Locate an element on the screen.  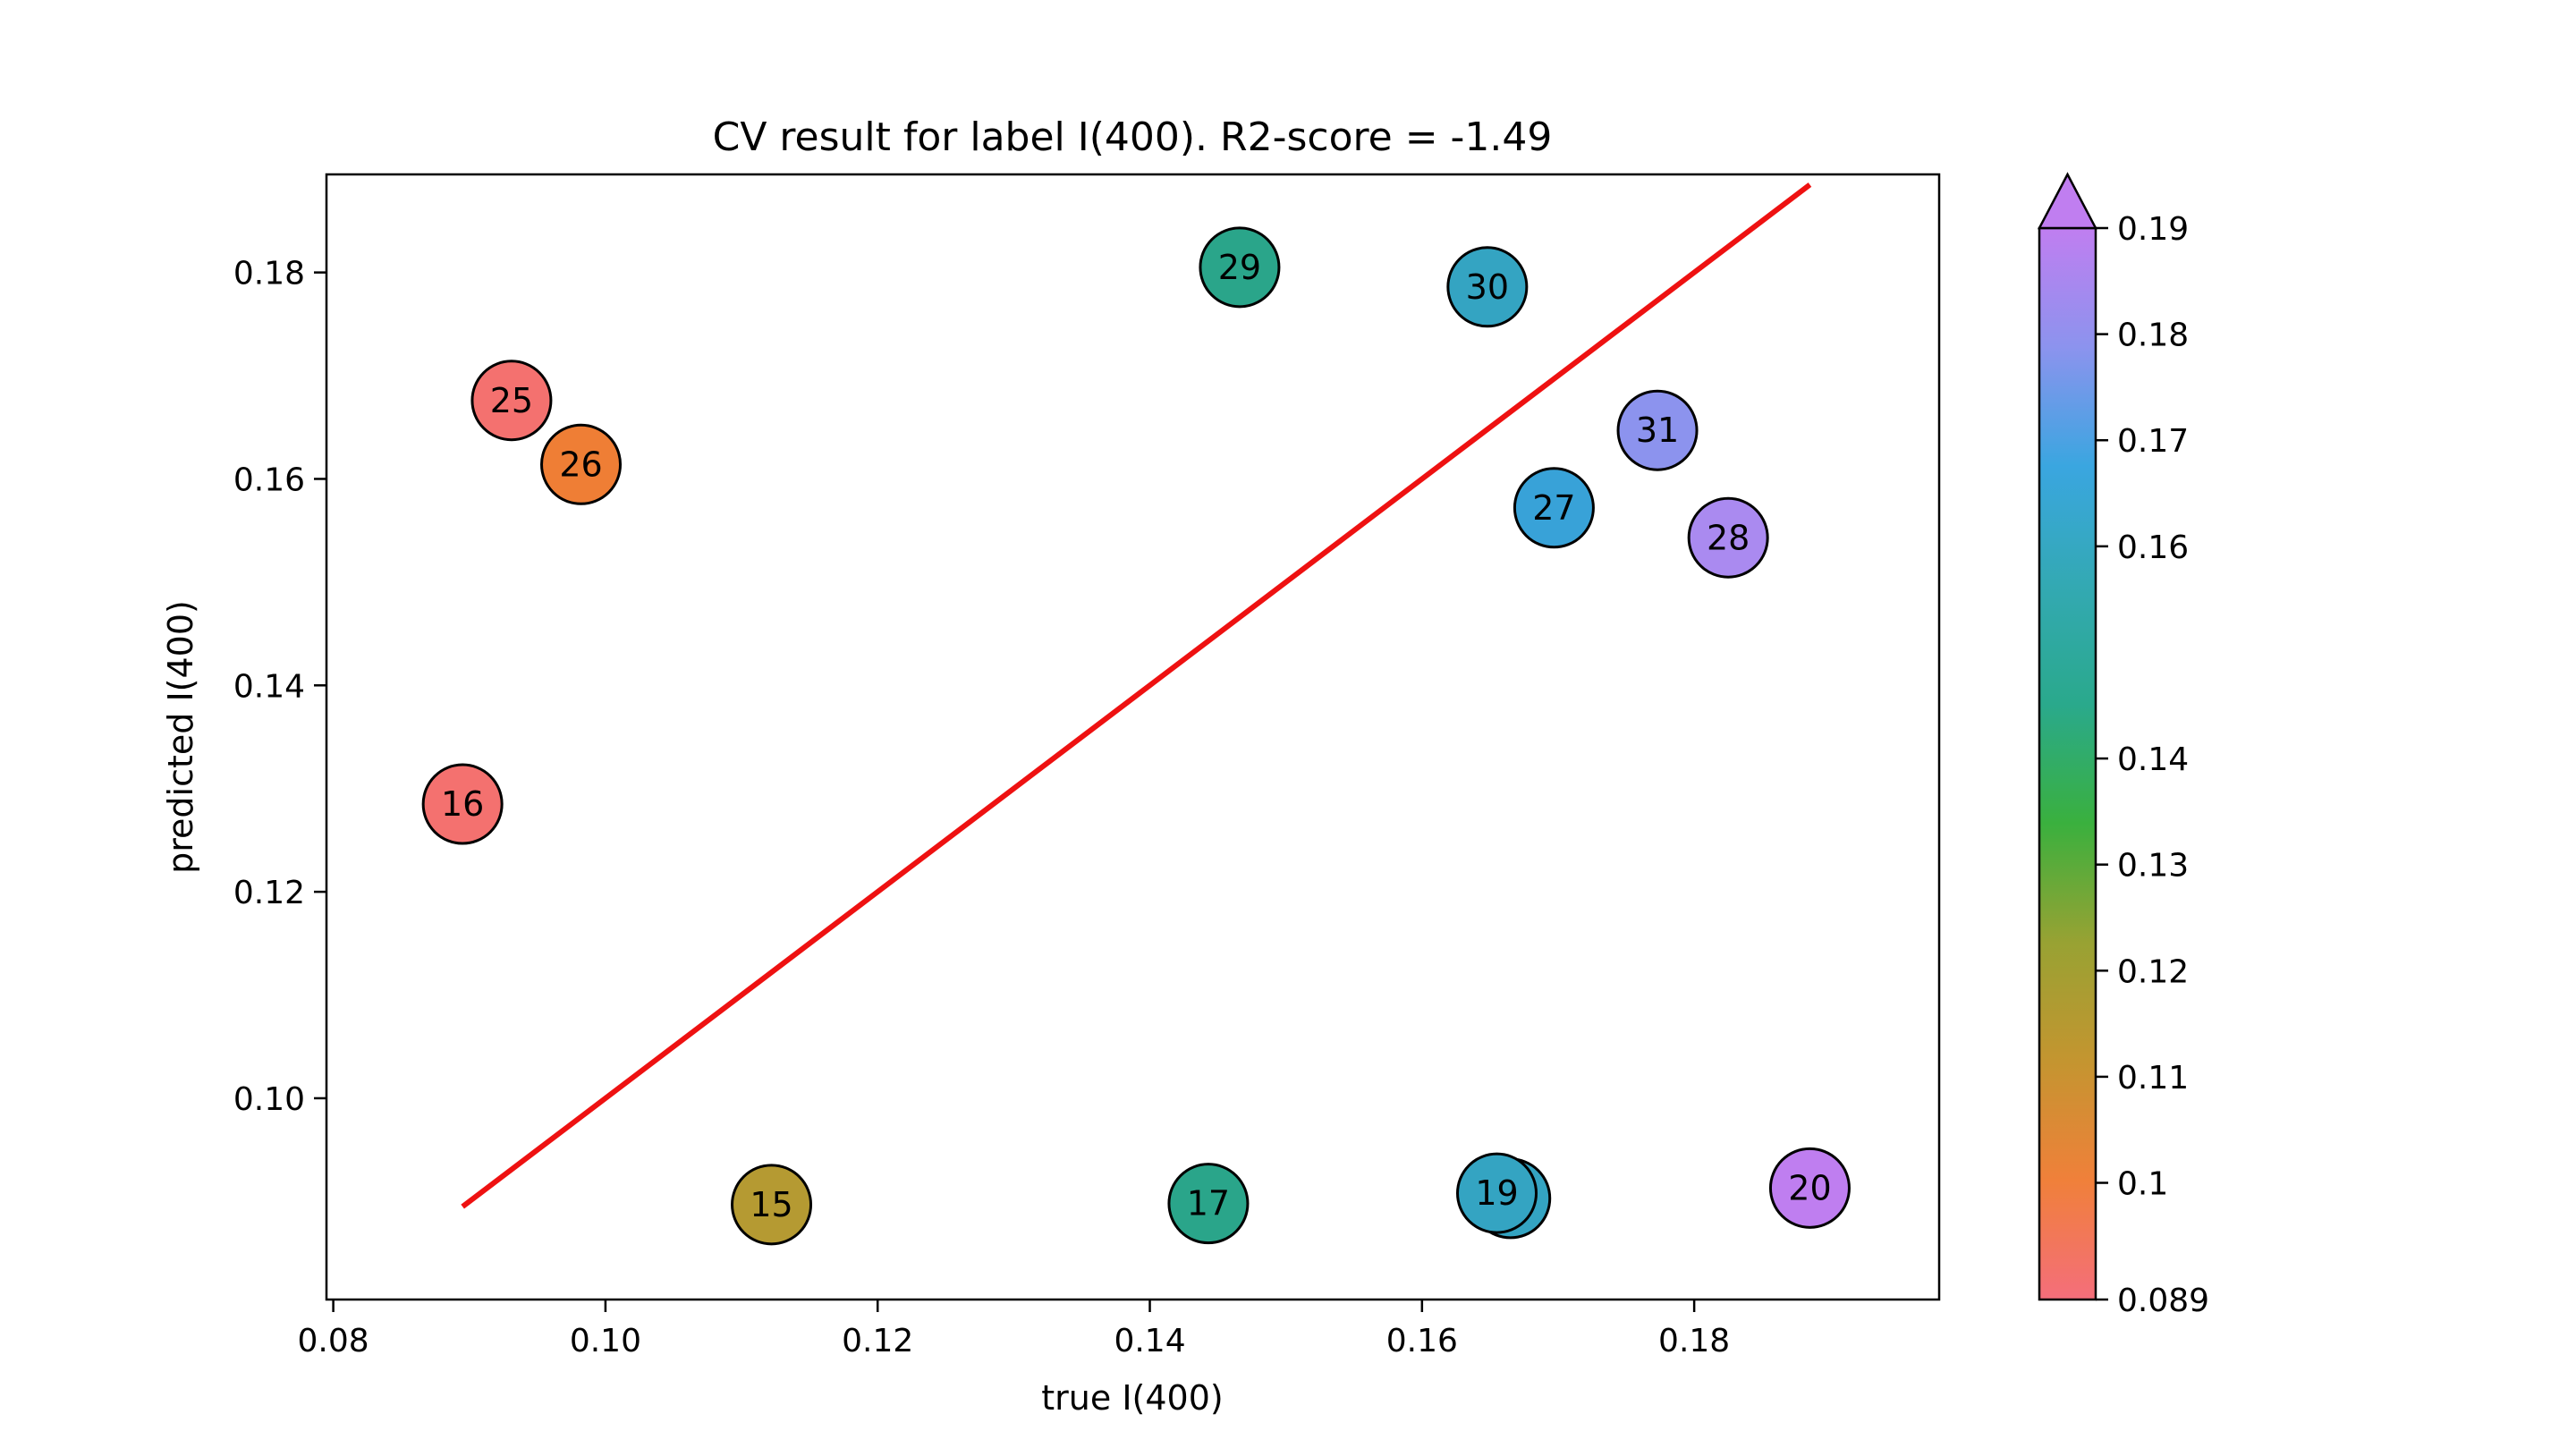
x-axis-ticks: 0.08 0.10 0.12 0.14 0.16 0.18 is located at coordinates (1014, 1329).